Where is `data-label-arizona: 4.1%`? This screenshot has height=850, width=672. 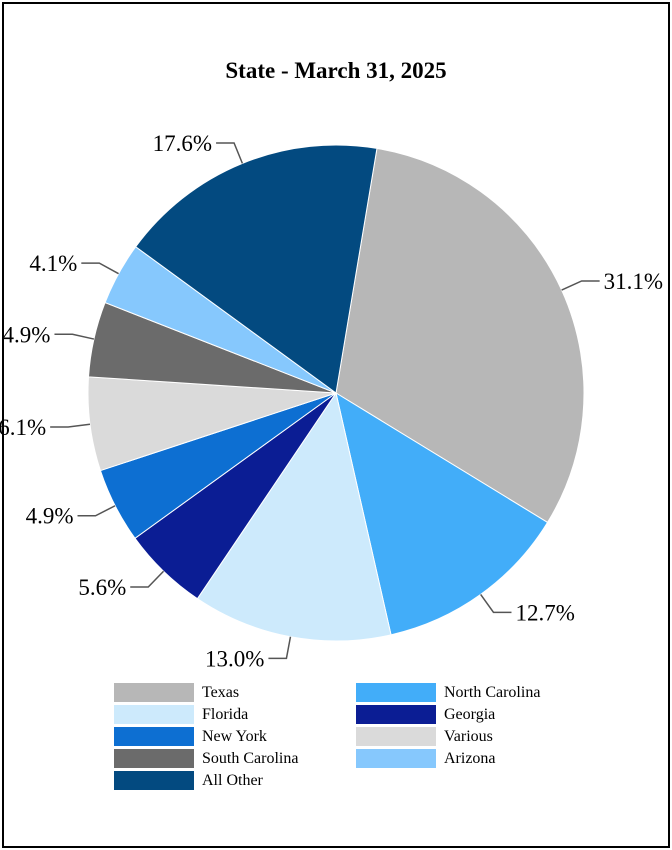
data-label-arizona: 4.1% is located at coordinates (53, 263).